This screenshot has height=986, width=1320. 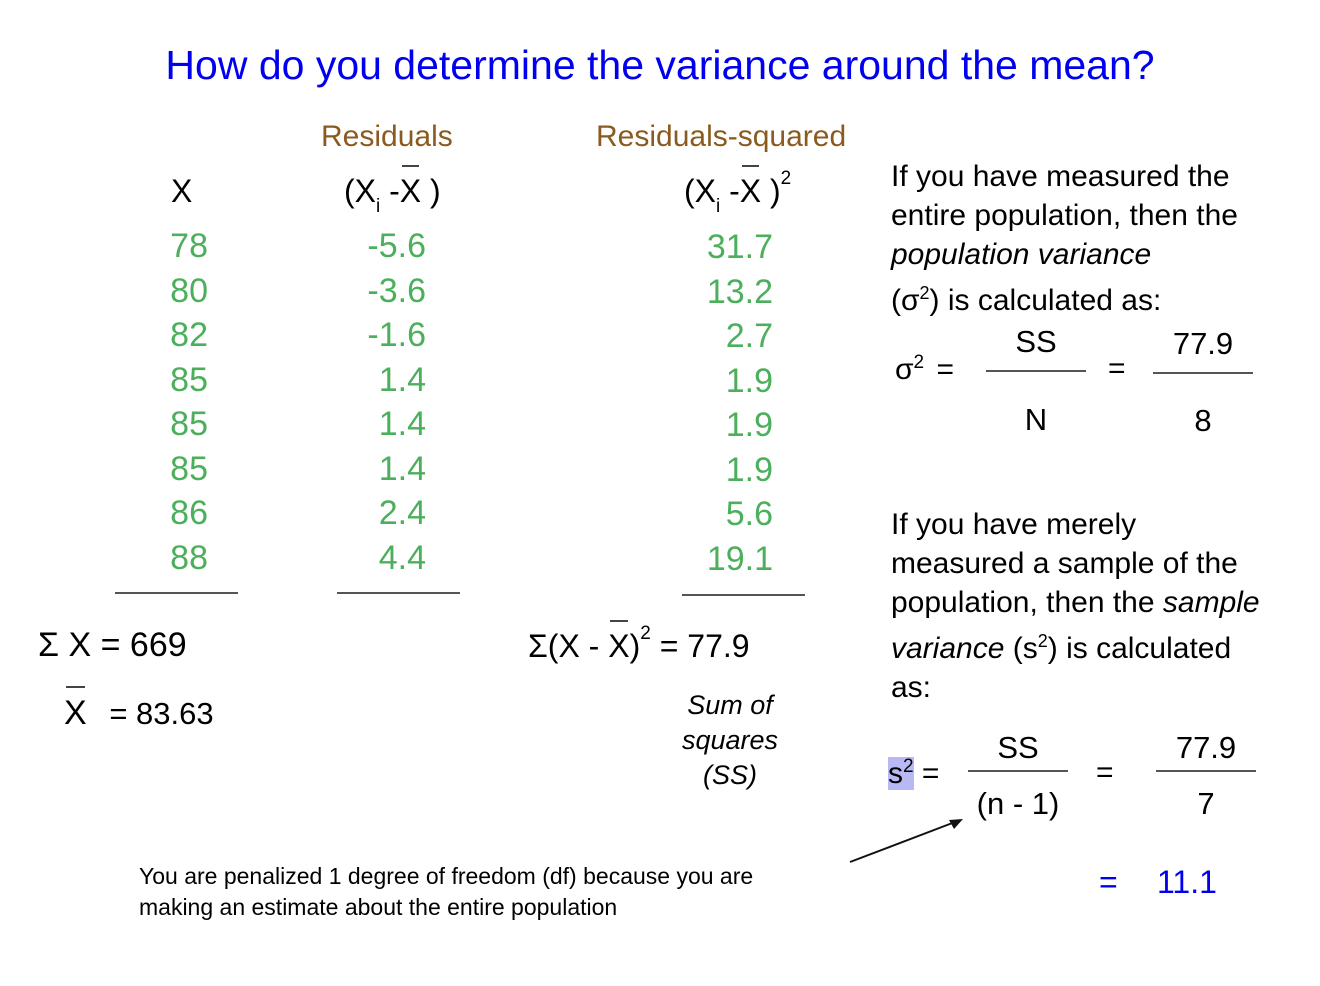 What do you see at coordinates (700, 191) in the screenshot?
I see `formula-open: (X` at bounding box center [700, 191].